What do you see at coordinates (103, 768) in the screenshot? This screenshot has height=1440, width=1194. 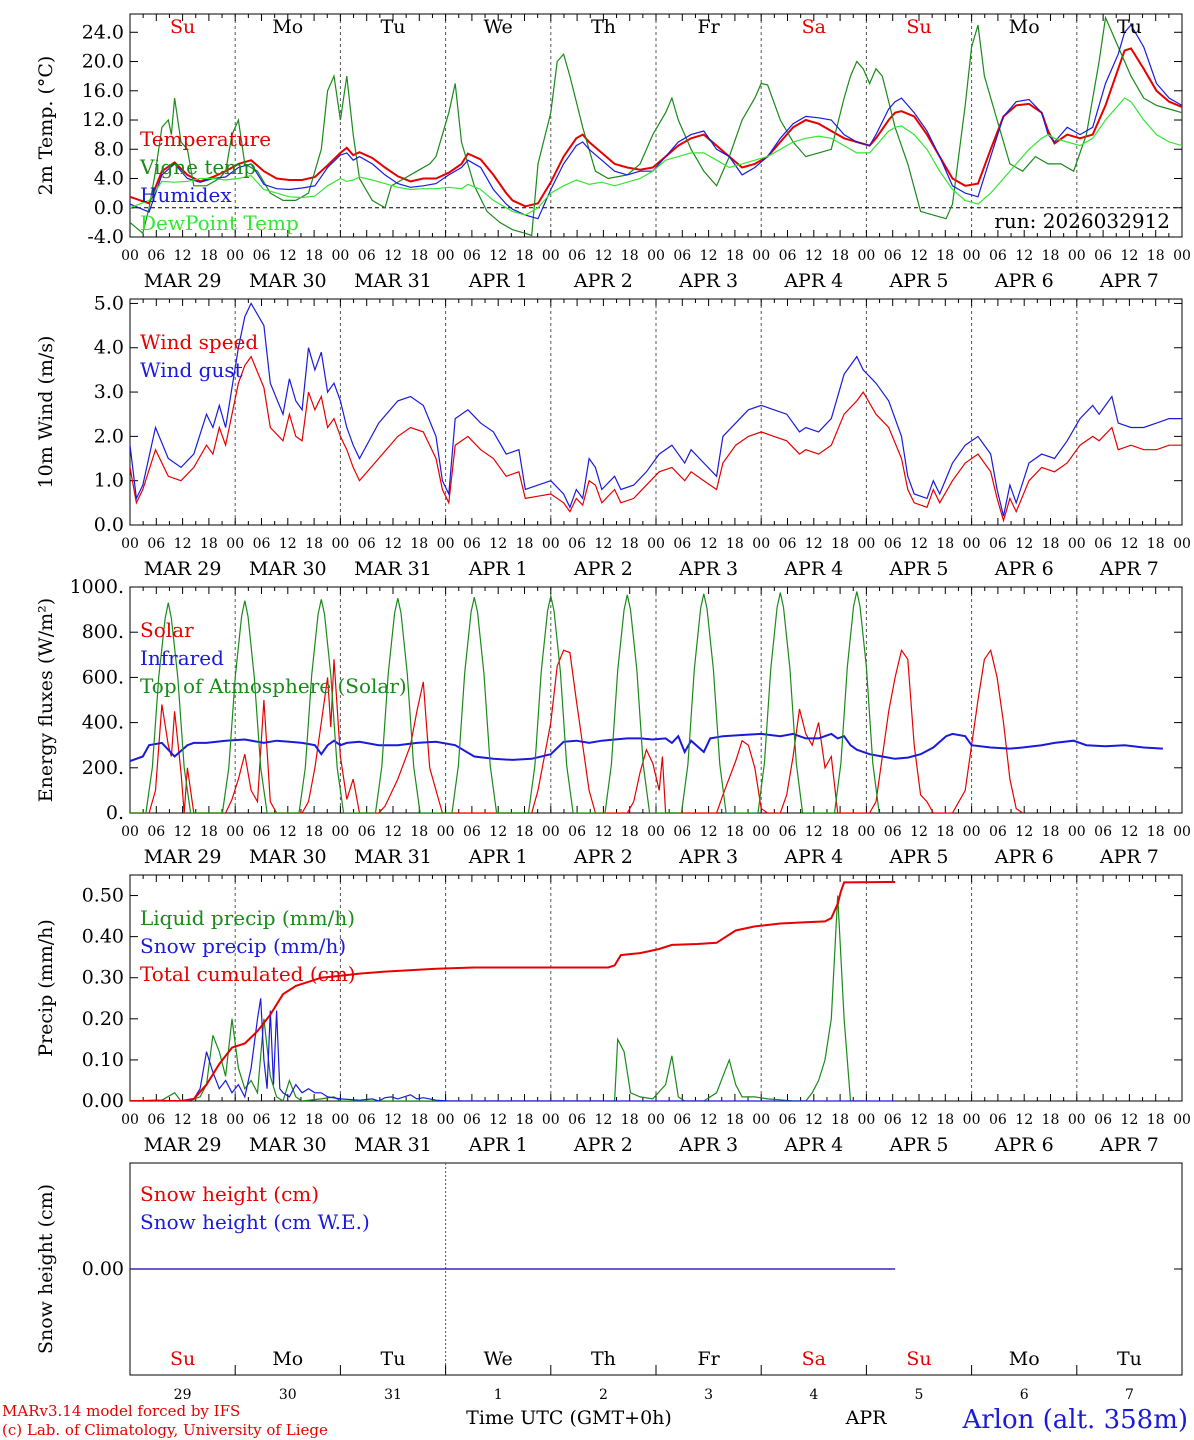 I see `y-tick-label: 200.` at bounding box center [103, 768].